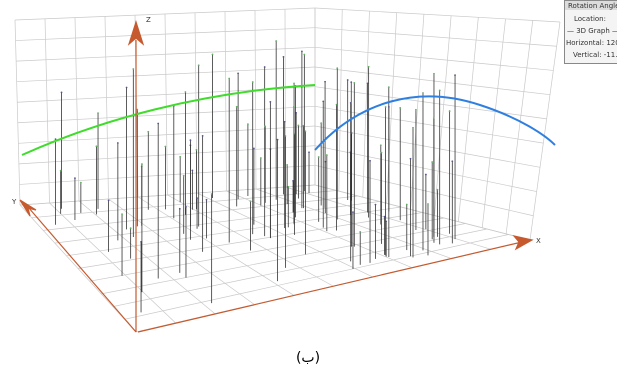 The image size is (617, 373). What do you see at coordinates (435, 123) in the screenshot?
I see `trend-curve-blue` at bounding box center [435, 123].